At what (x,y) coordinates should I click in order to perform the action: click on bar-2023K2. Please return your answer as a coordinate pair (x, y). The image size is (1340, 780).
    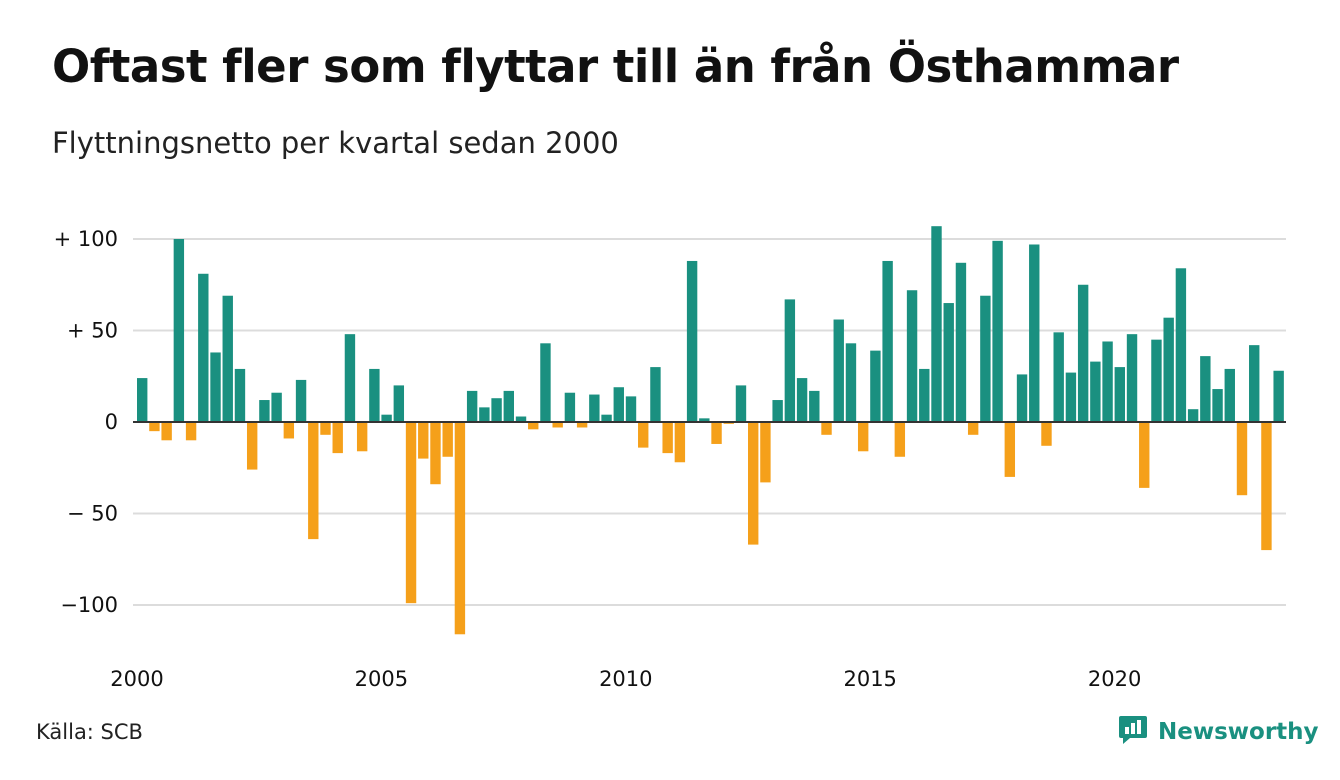
    Looking at the image, I should click on (1278, 396).